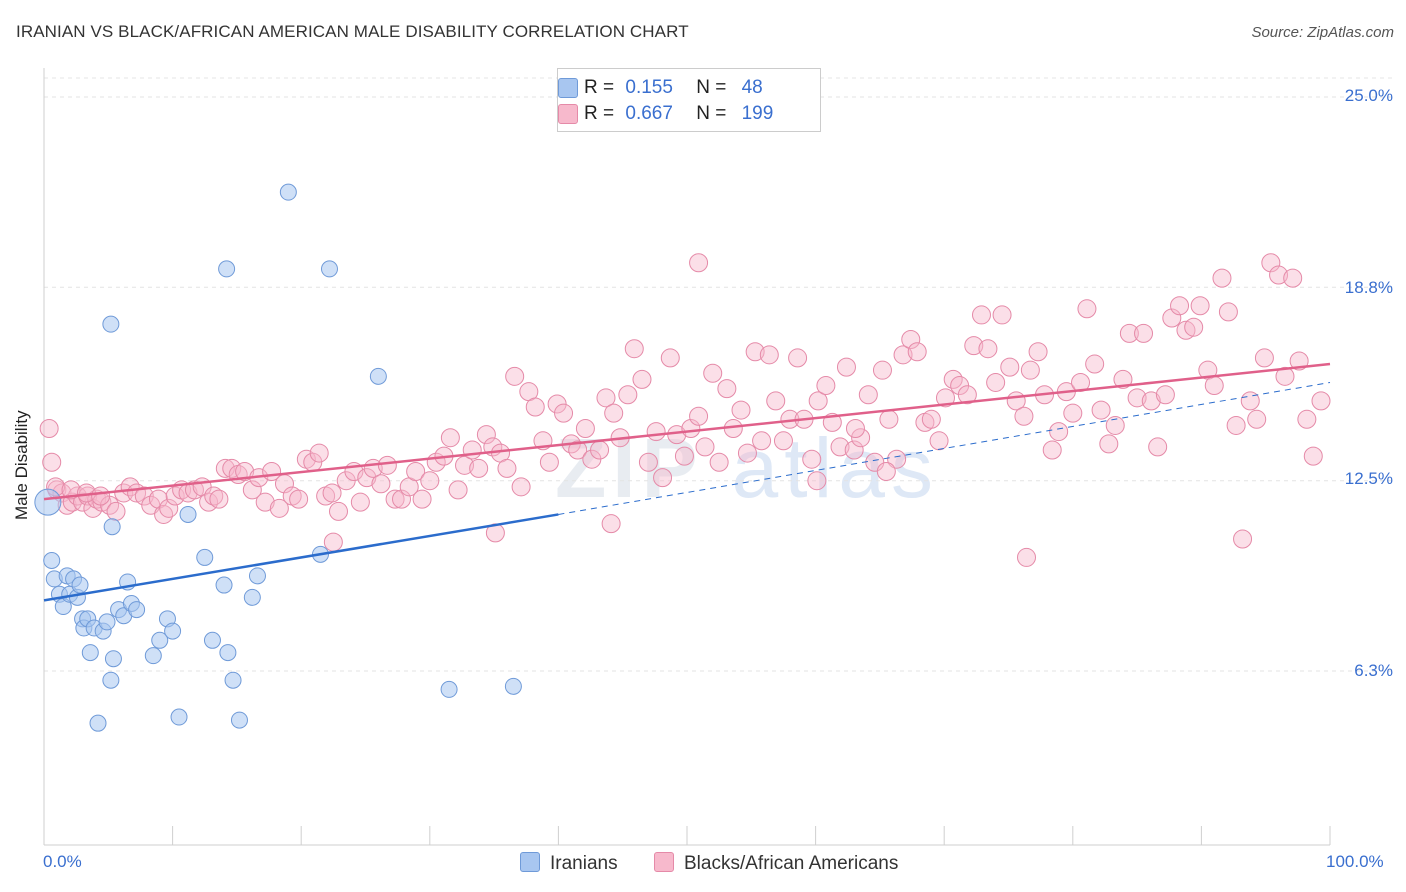 The height and width of the screenshot is (892, 1406). I want to click on trendline-iranians-extension, so click(944, 448).